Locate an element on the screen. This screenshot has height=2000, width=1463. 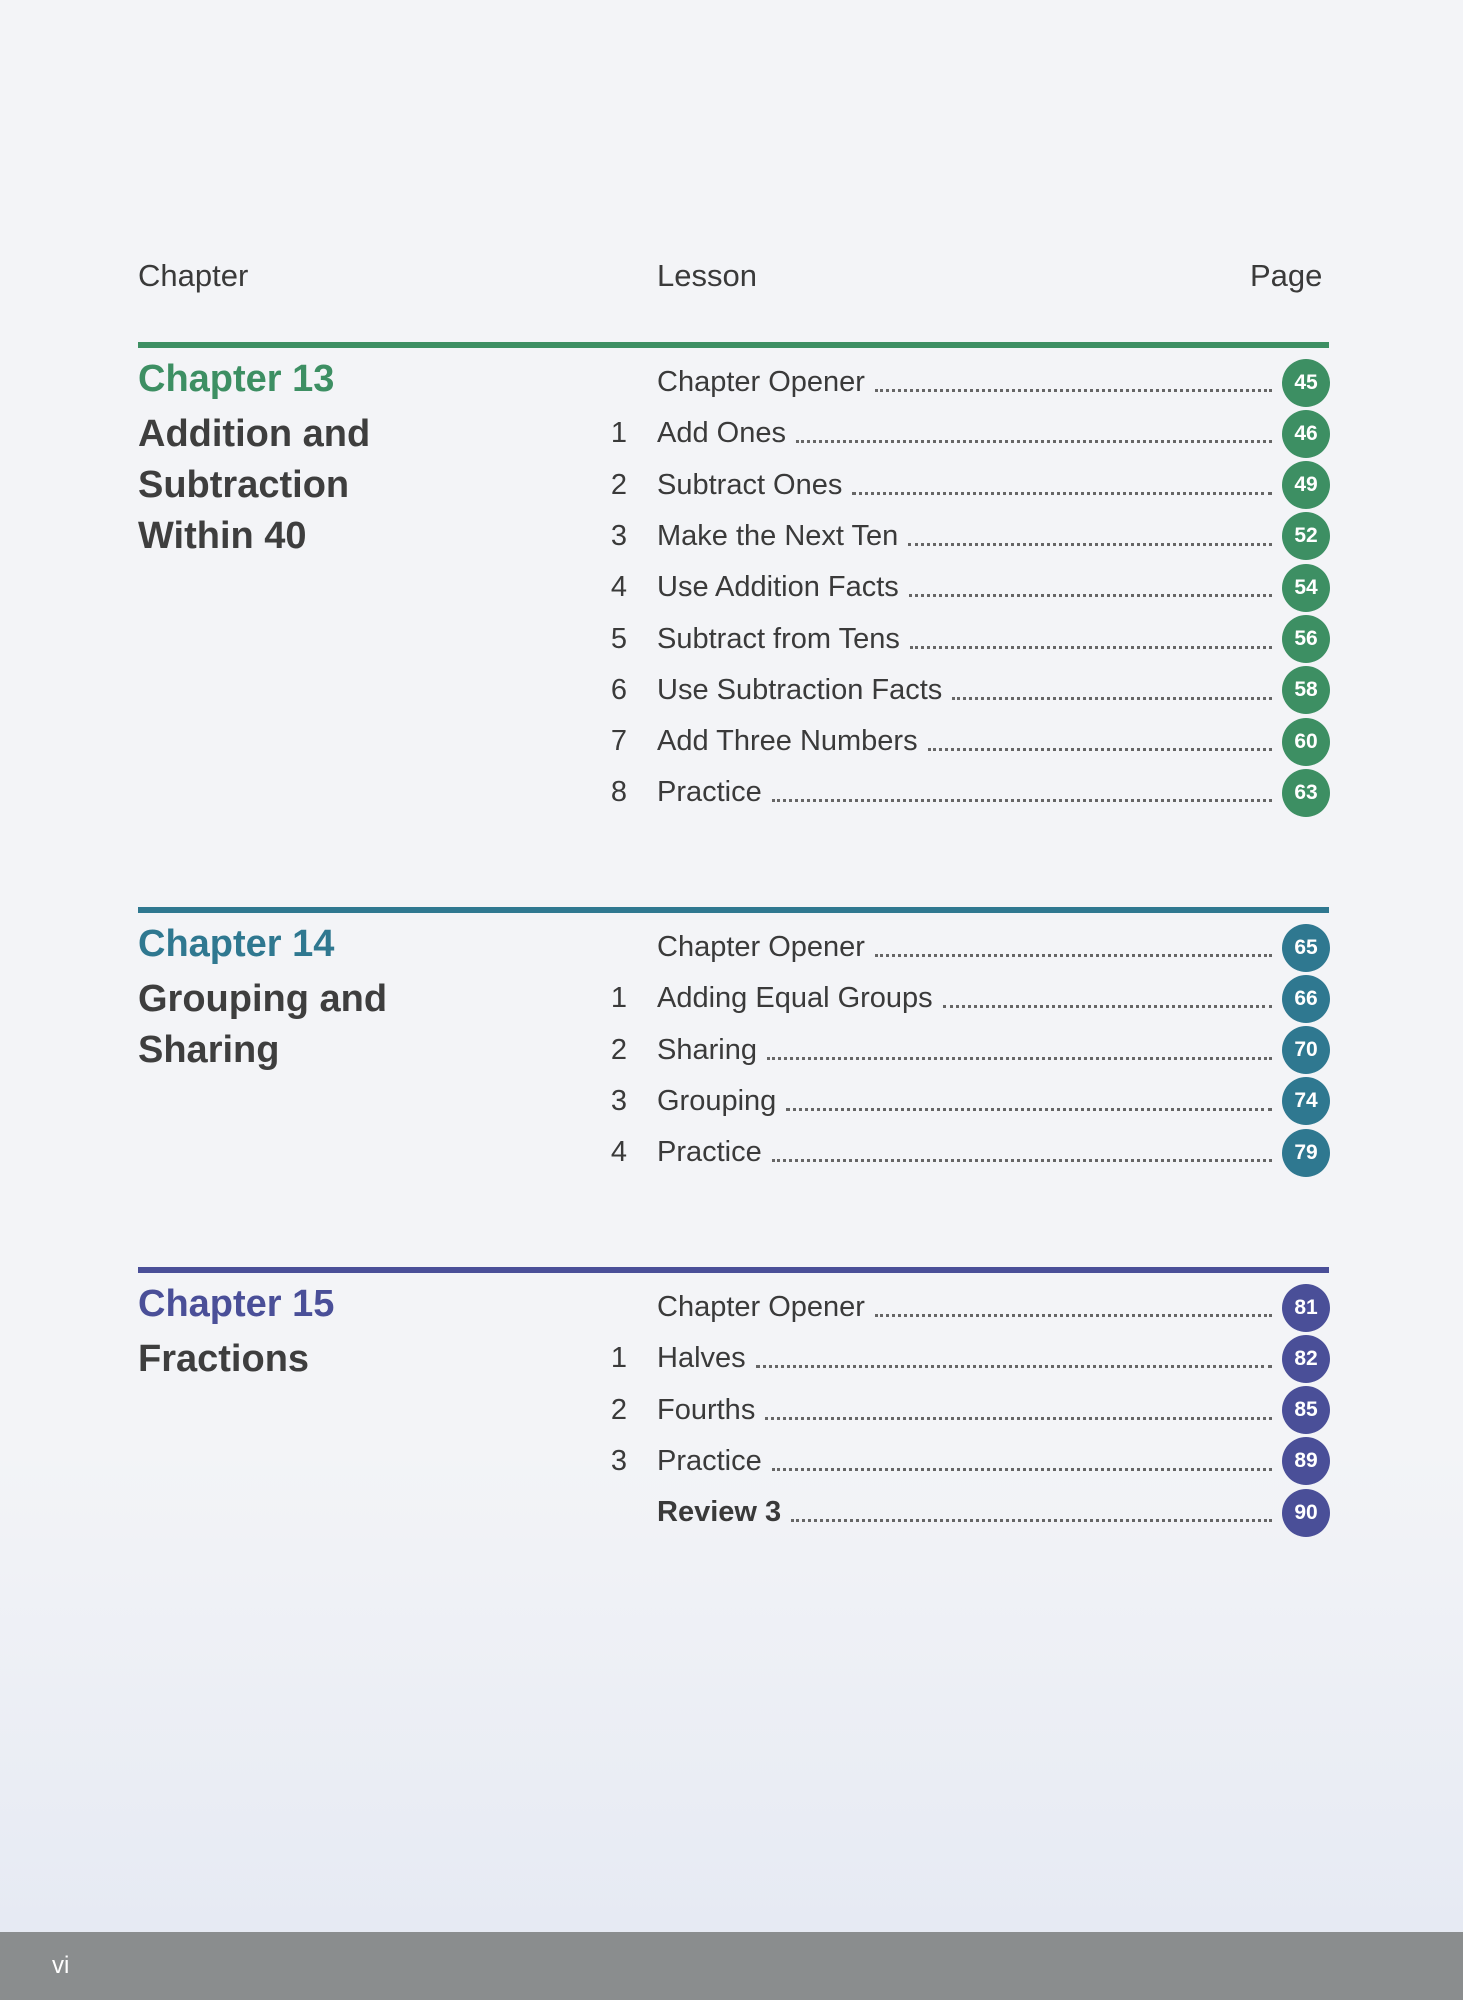
lesson-row: 2 Sharing 70 is located at coordinates (965, 1050).